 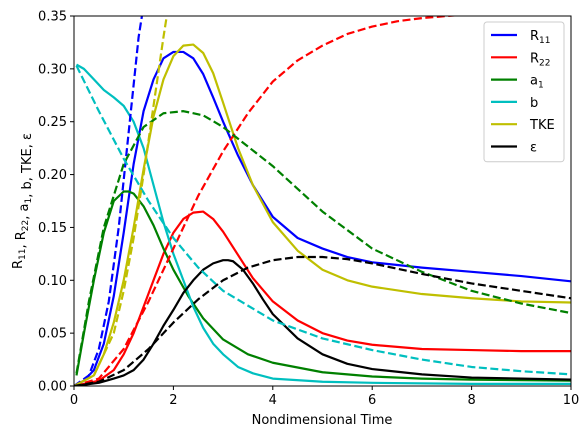 I want to click on legend-label: R22, so click(x=540, y=59).